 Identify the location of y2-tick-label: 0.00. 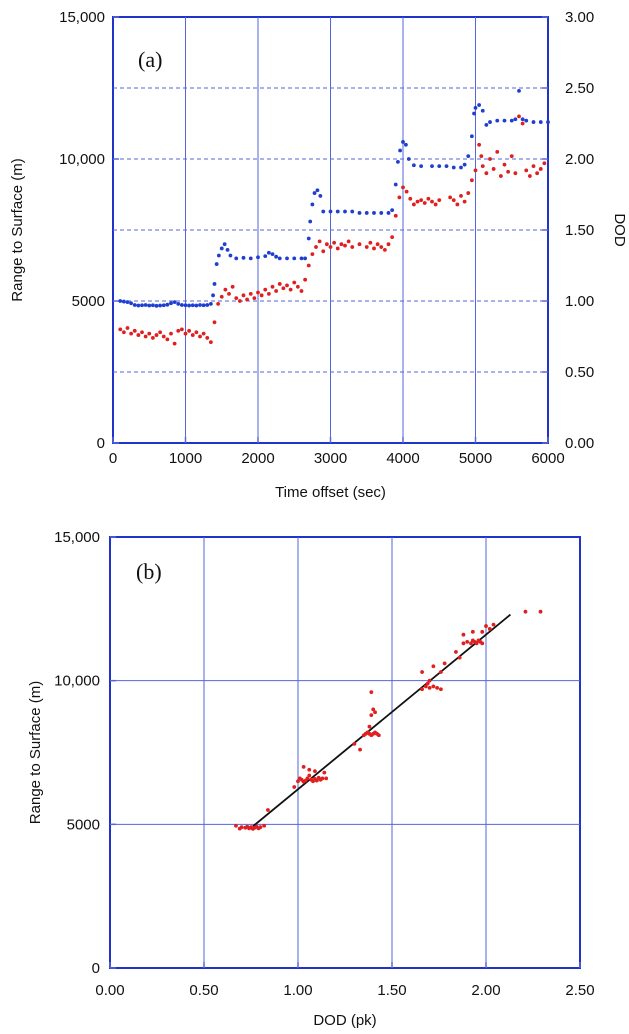
(579, 443).